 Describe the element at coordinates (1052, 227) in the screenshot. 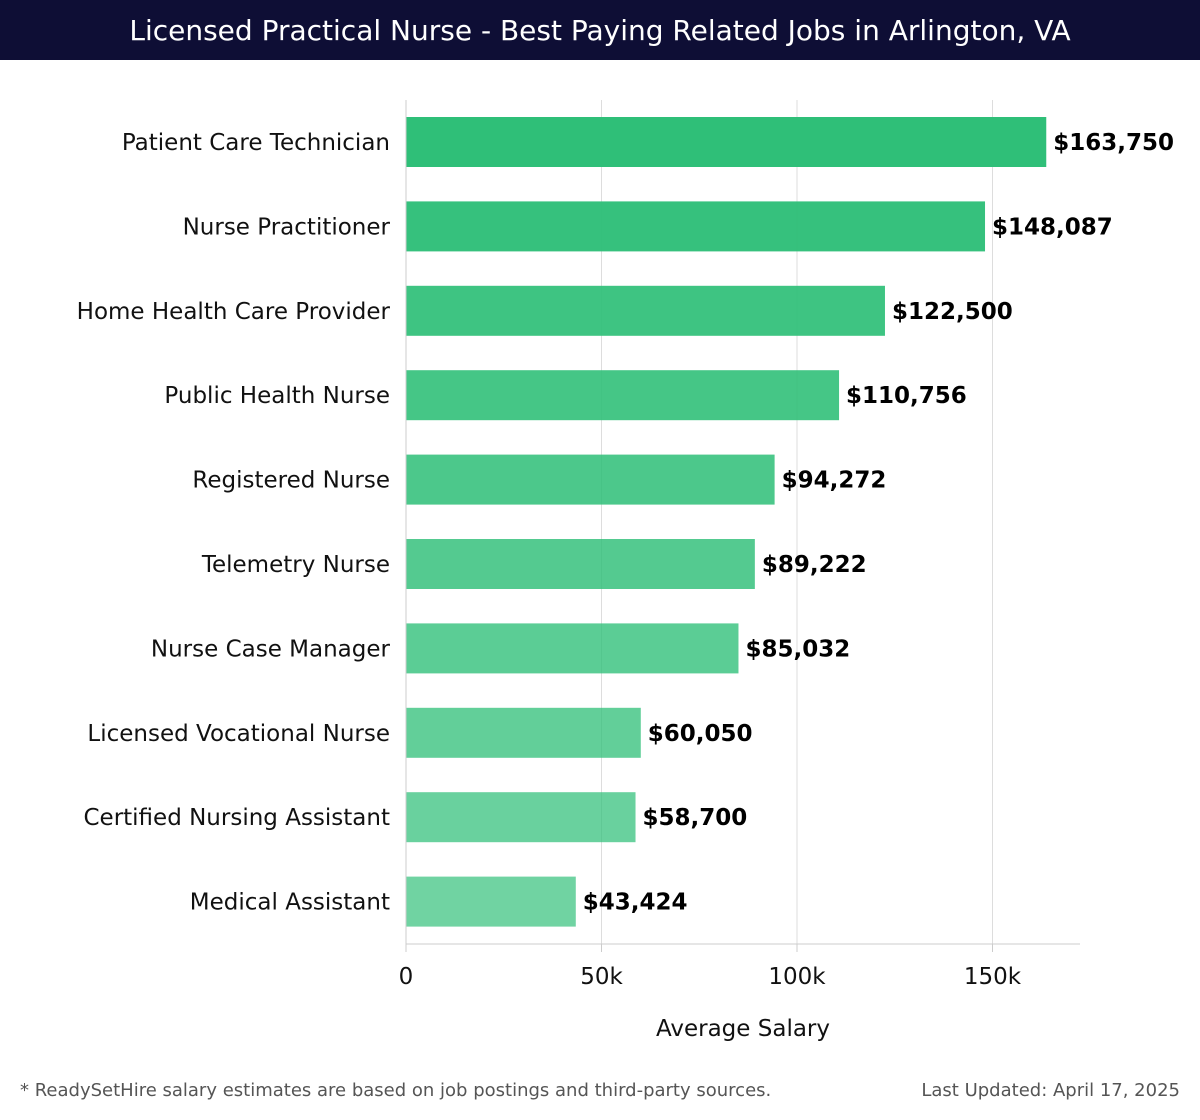

I see `value-label: $148,087` at that location.